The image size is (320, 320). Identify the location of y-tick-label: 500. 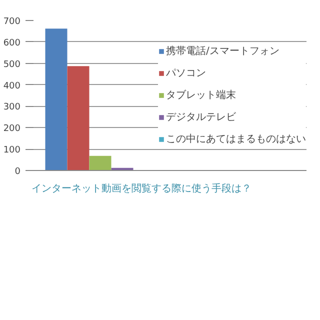
(12, 65).